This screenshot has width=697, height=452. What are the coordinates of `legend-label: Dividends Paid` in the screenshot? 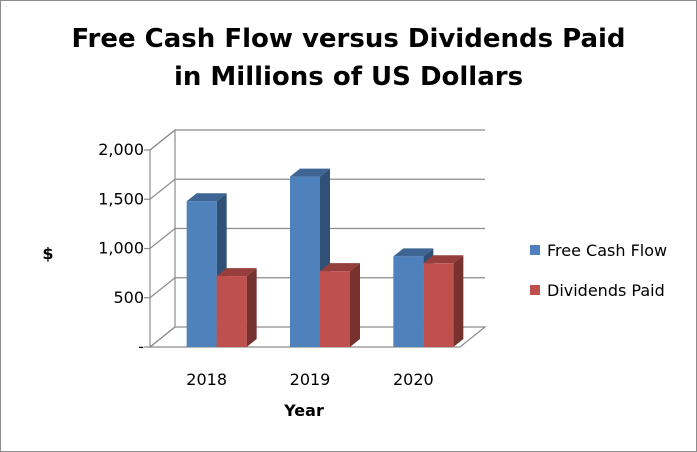 It's located at (606, 290).